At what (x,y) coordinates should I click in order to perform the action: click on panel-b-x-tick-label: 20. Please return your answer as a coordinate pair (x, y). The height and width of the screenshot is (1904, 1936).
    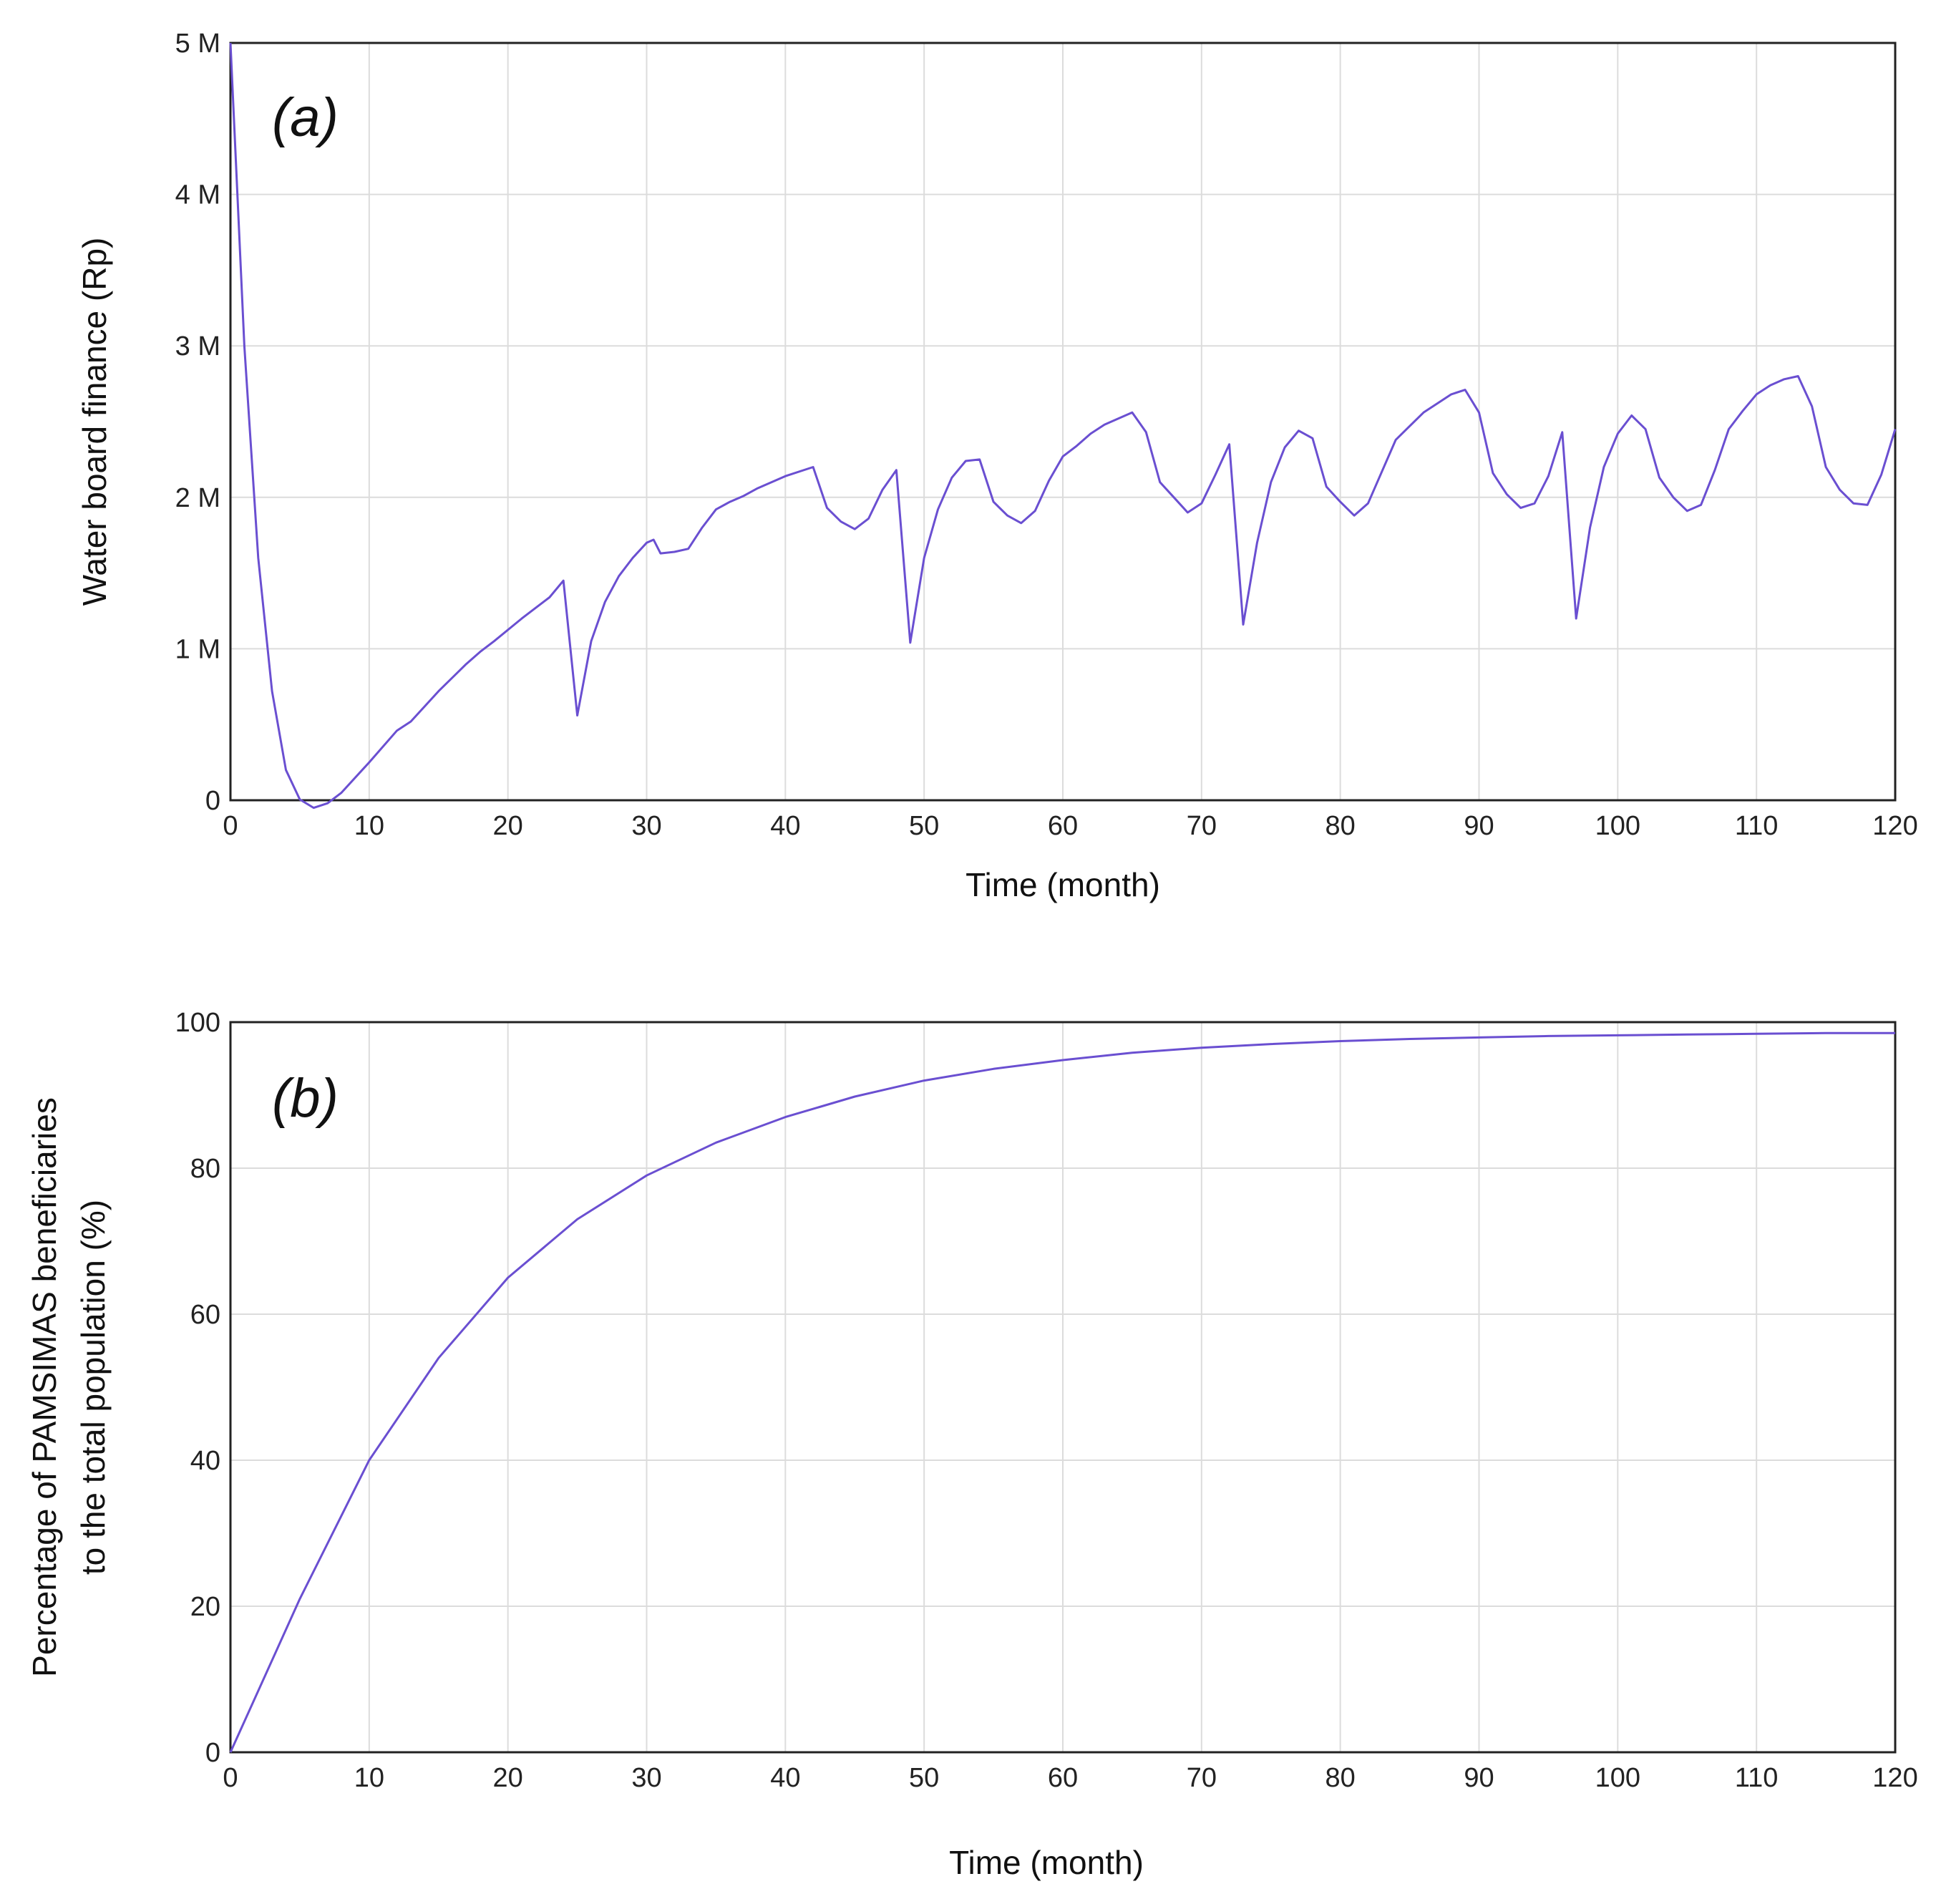
    Looking at the image, I should click on (508, 1778).